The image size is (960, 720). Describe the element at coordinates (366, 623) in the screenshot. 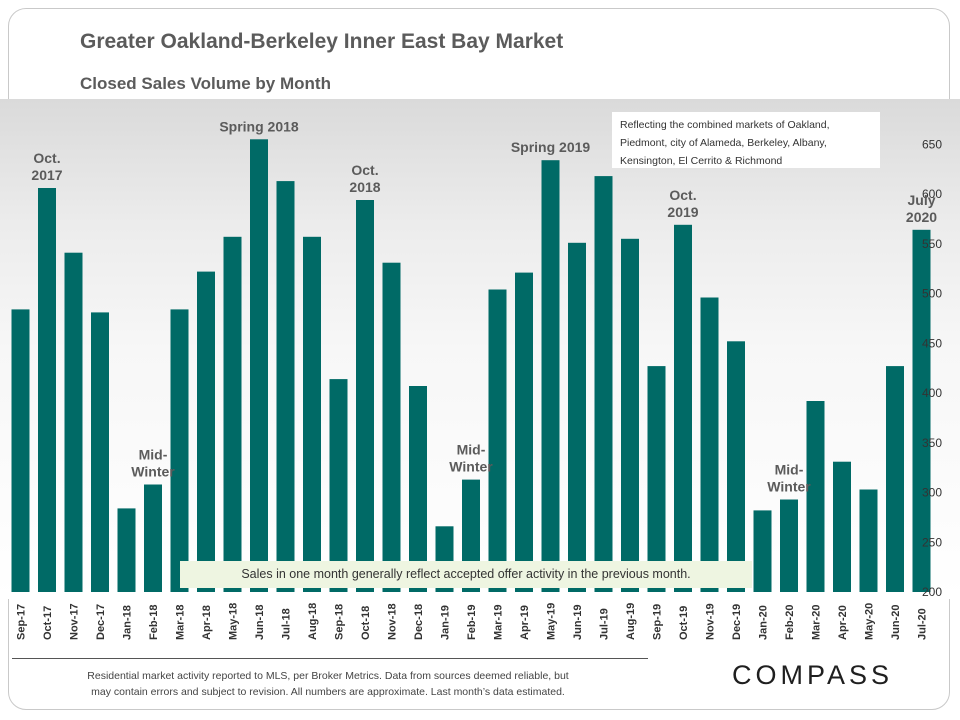

I see `x-tick-label: Oct-18` at that location.